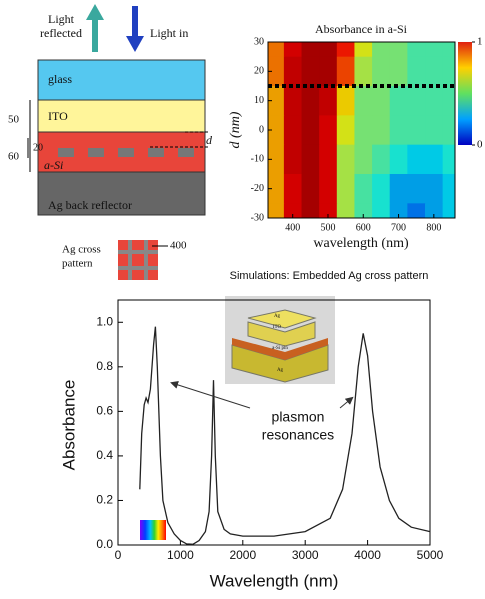 This screenshot has height=599, width=485. Describe the element at coordinates (277, 327) in the screenshot. I see `inset-label: ITO` at that location.